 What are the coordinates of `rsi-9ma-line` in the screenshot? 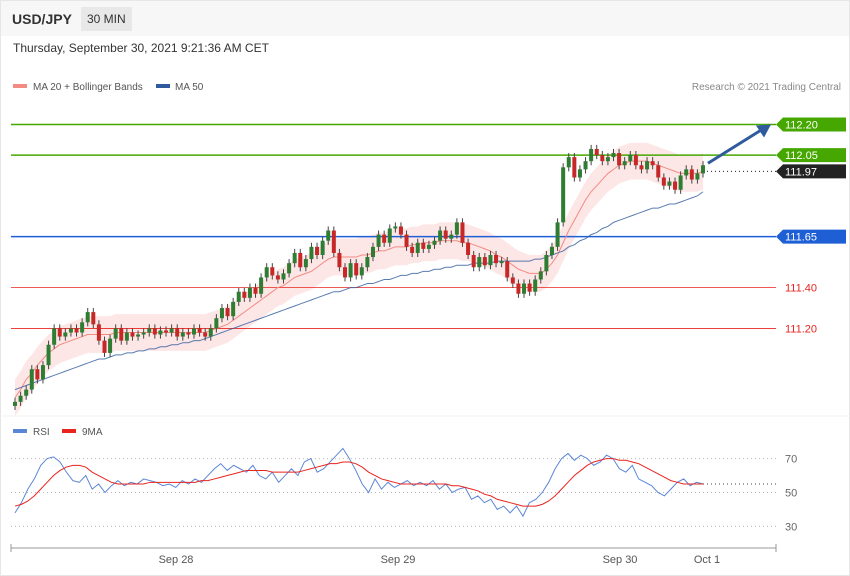 It's located at (358, 482).